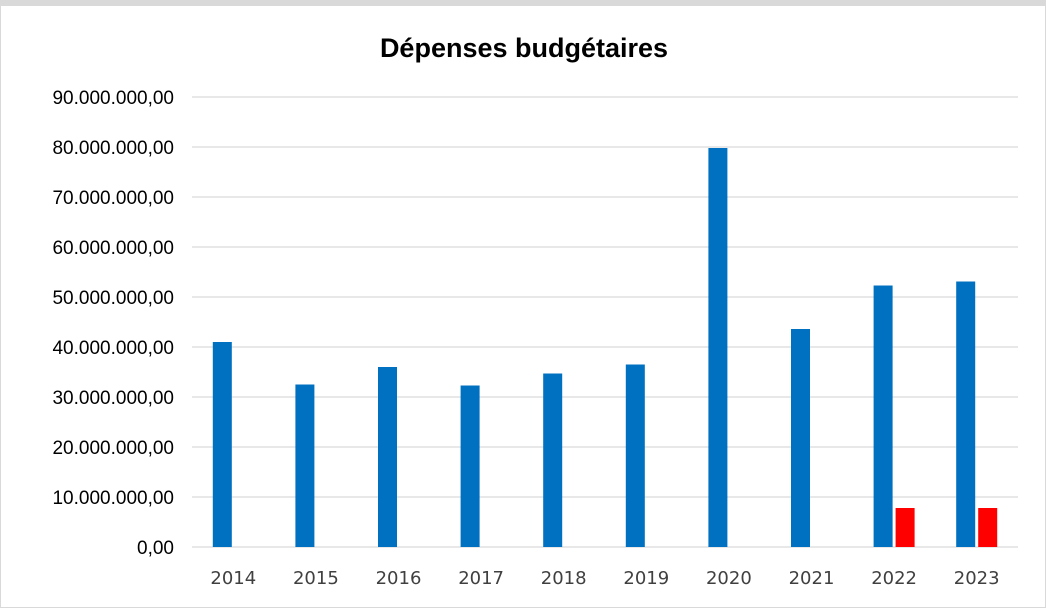  I want to click on x-tick-label: 2021, so click(812, 578).